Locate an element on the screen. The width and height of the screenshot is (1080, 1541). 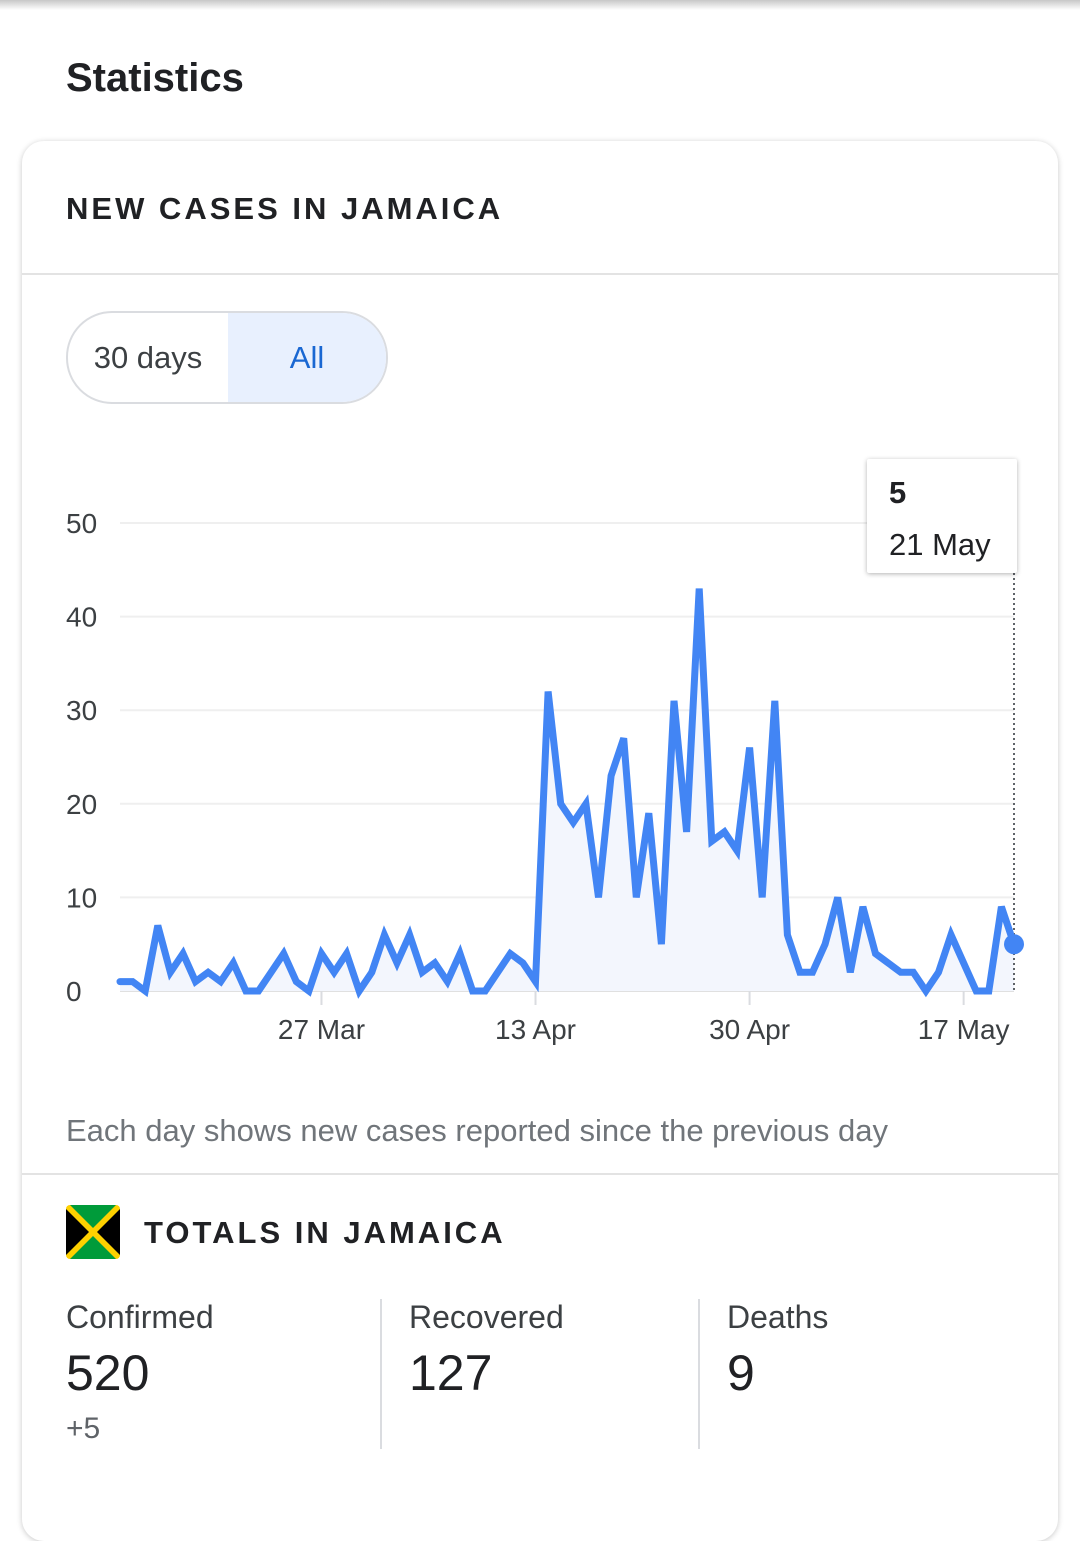
chart-card-header: NEW CASES IN JAMAICA is located at coordinates (285, 208).